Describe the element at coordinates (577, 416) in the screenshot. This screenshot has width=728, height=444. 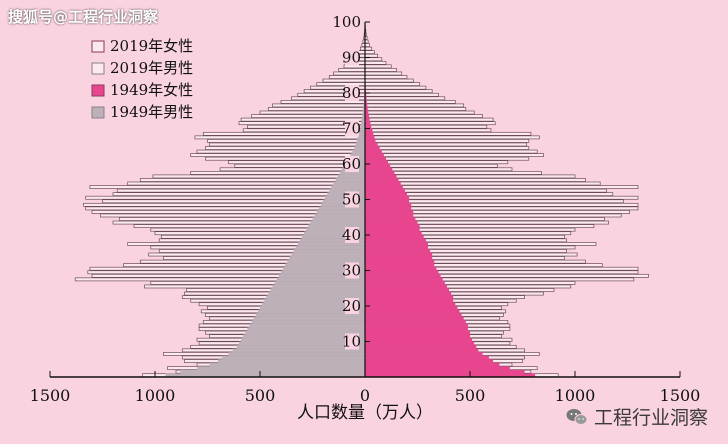
I see `wechat-icon` at that location.